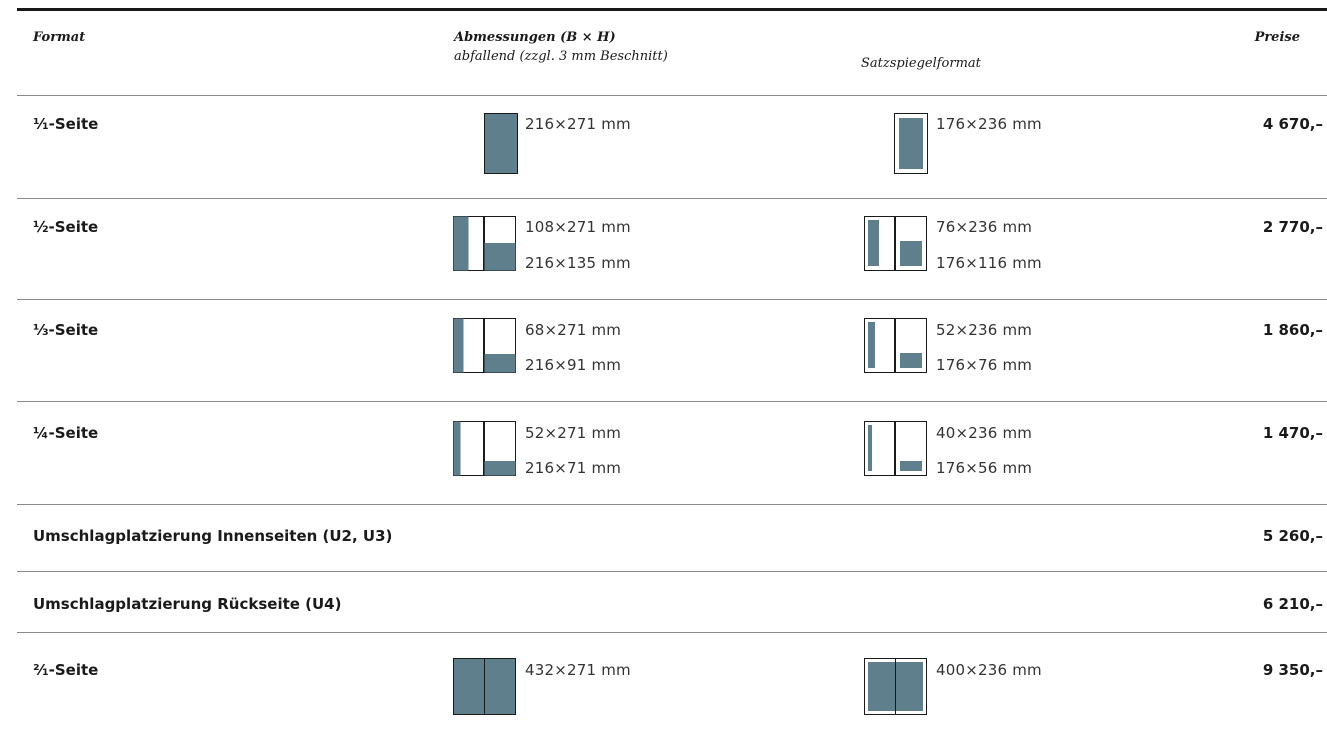  Describe the element at coordinates (501, 143) in the screenshot. I see `full-page-bleed-icon` at that location.